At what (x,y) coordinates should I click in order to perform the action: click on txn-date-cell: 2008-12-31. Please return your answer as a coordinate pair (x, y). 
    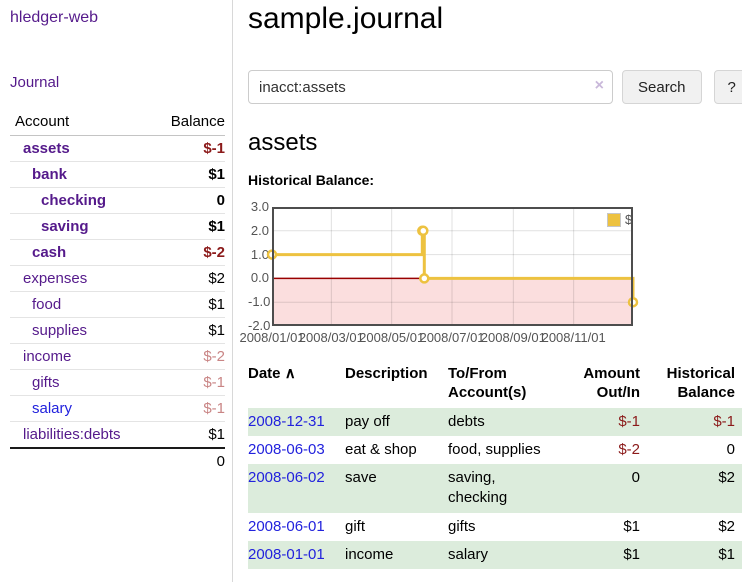
    Looking at the image, I should click on (296, 422).